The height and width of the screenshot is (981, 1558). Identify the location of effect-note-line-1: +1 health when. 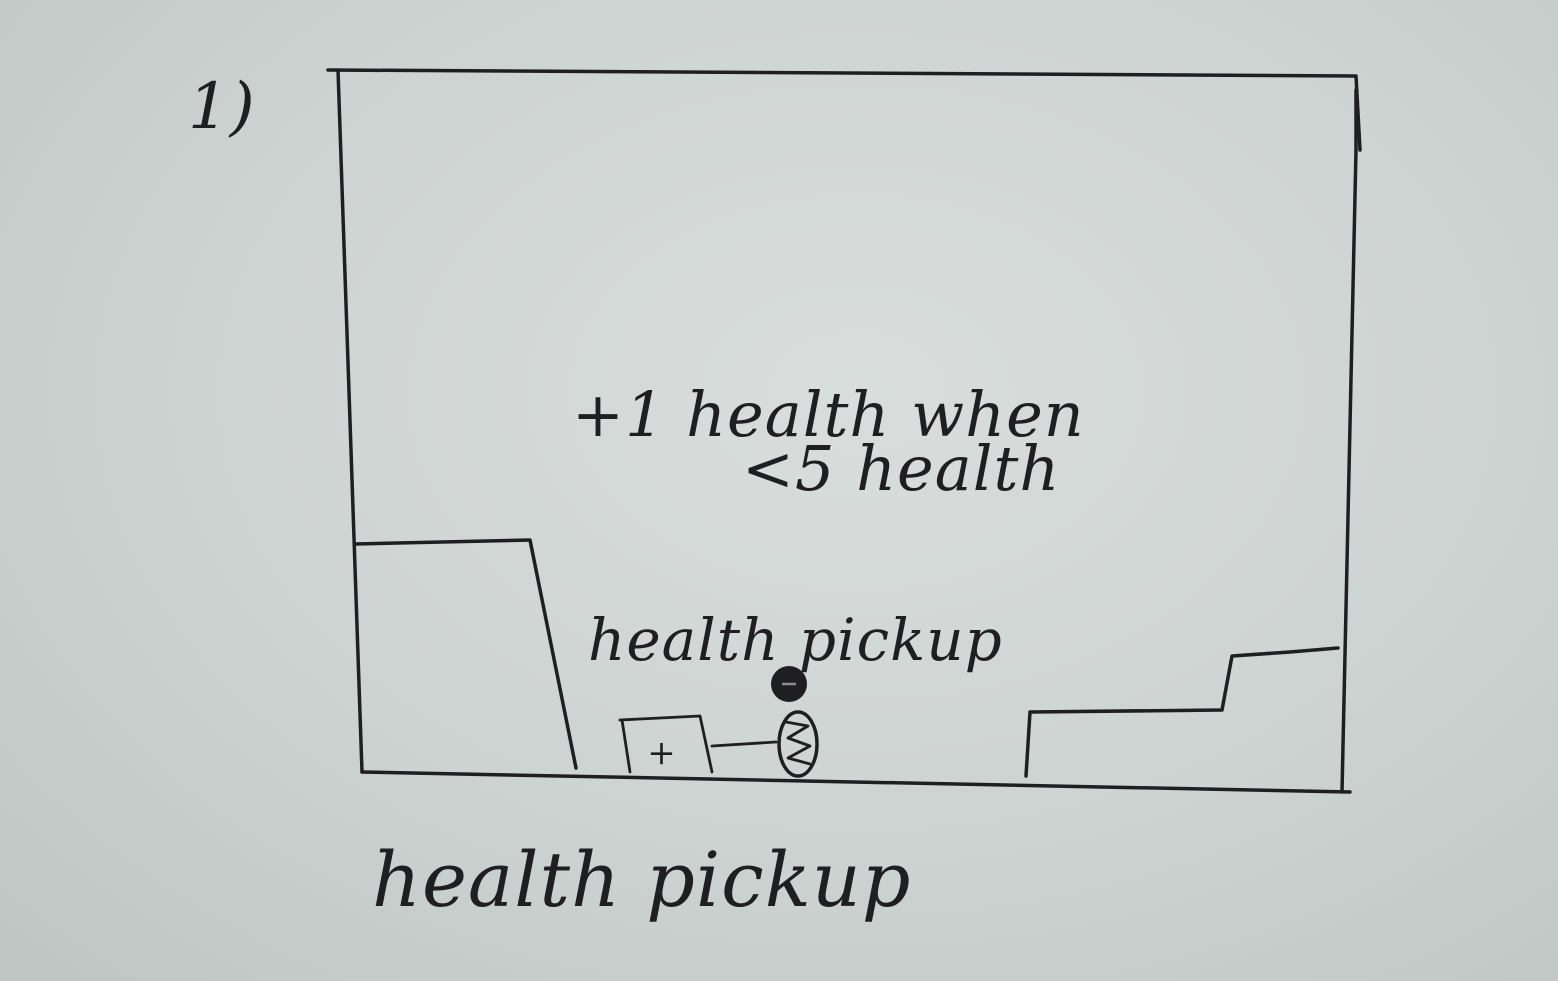
(828, 414).